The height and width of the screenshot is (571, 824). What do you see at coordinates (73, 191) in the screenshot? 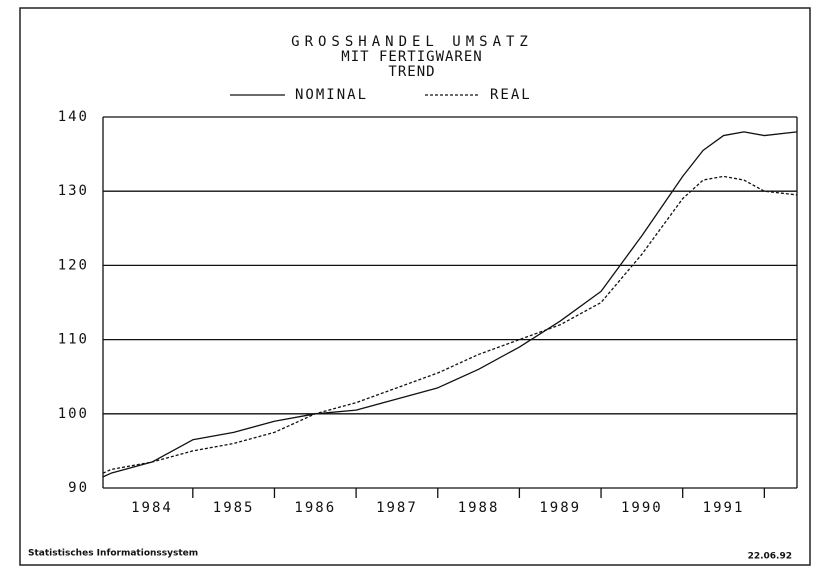
I see `y-tick-label: 130` at bounding box center [73, 191].